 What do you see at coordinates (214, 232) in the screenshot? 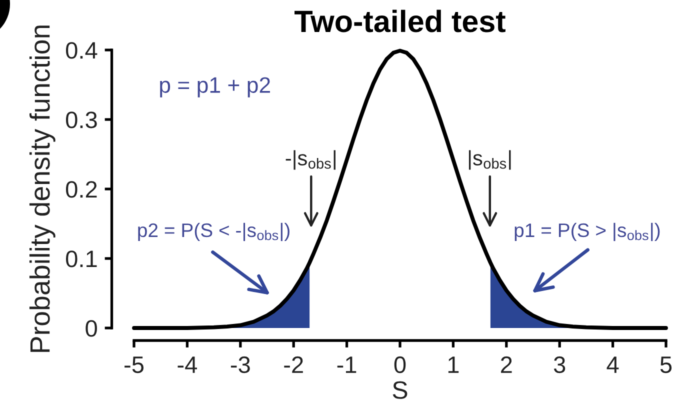
I see `annotation: p2 = P(S < -|s$_{obs}$|)` at bounding box center [214, 232].